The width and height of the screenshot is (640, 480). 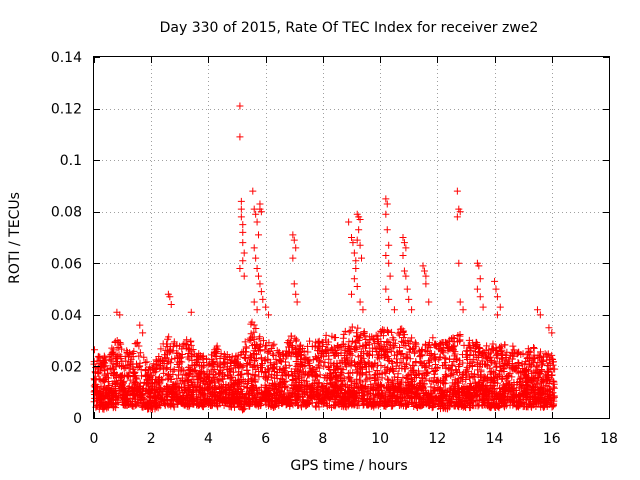 I want to click on x-tick-label: 12, so click(x=437, y=439).